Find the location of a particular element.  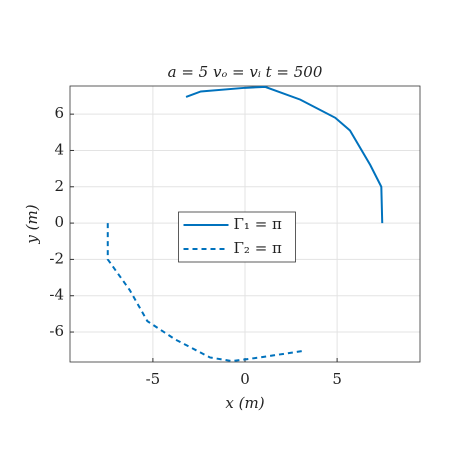

y-tick-label: 4 is located at coordinates (59, 149).